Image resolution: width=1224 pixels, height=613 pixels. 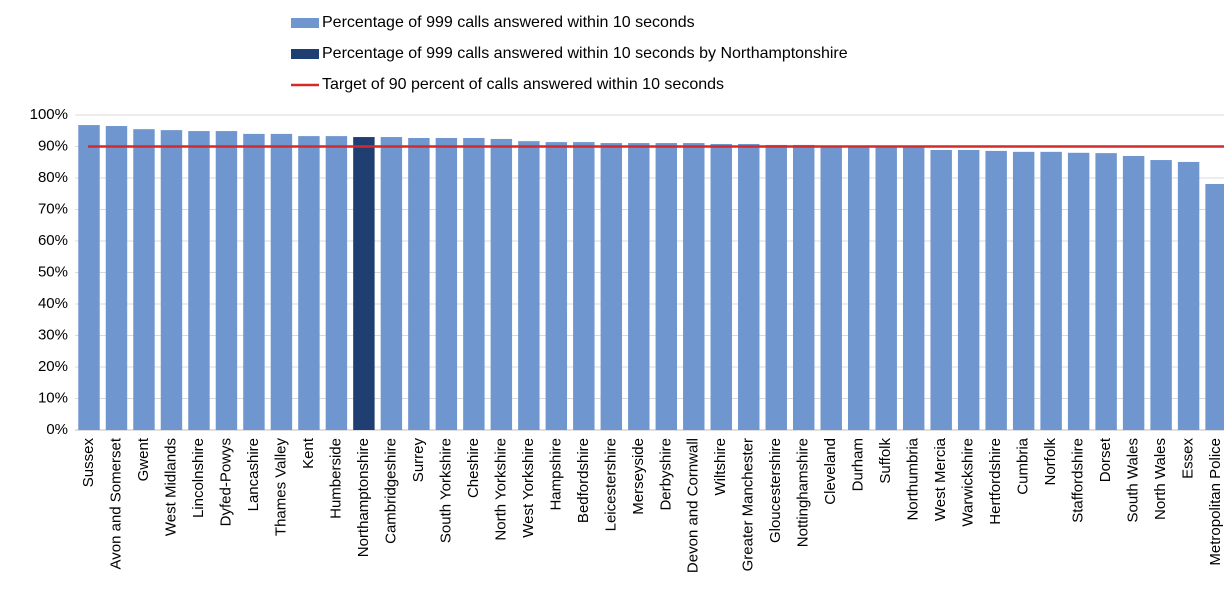 What do you see at coordinates (995, 481) in the screenshot?
I see `x-tick-label: Hertfordshire` at bounding box center [995, 481].